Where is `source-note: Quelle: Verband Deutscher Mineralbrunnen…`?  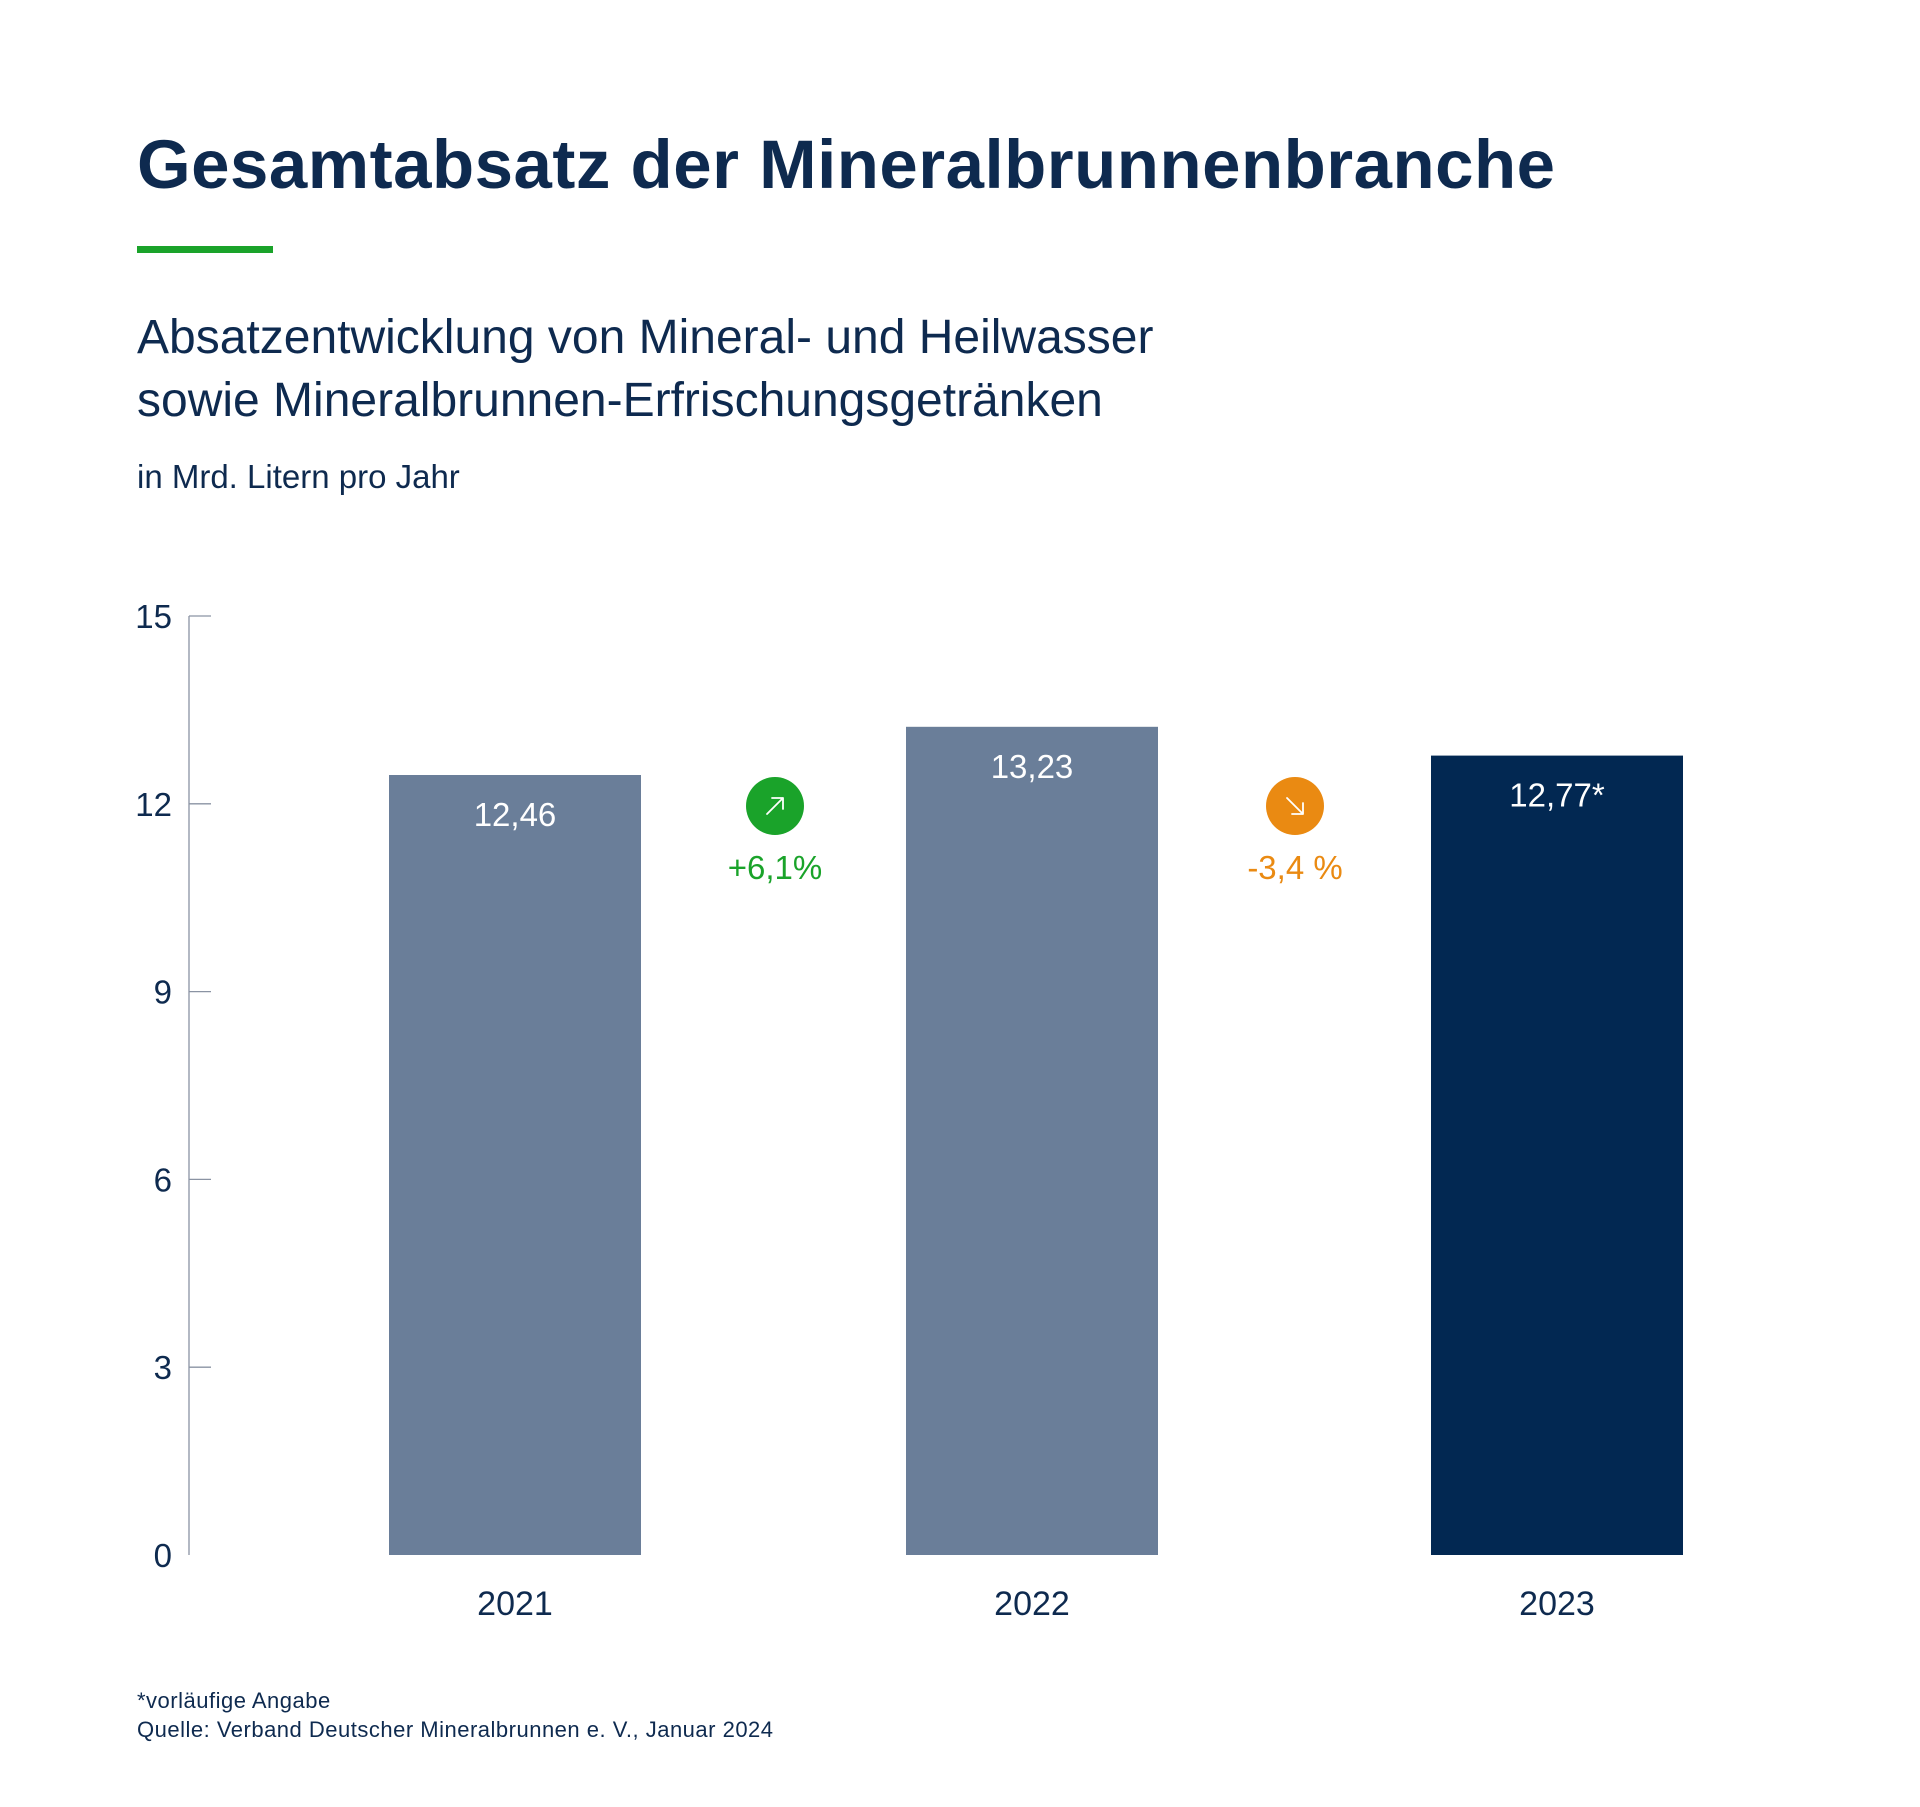
source-note: Quelle: Verband Deutscher Mineralbrunnen… is located at coordinates (455, 1729).